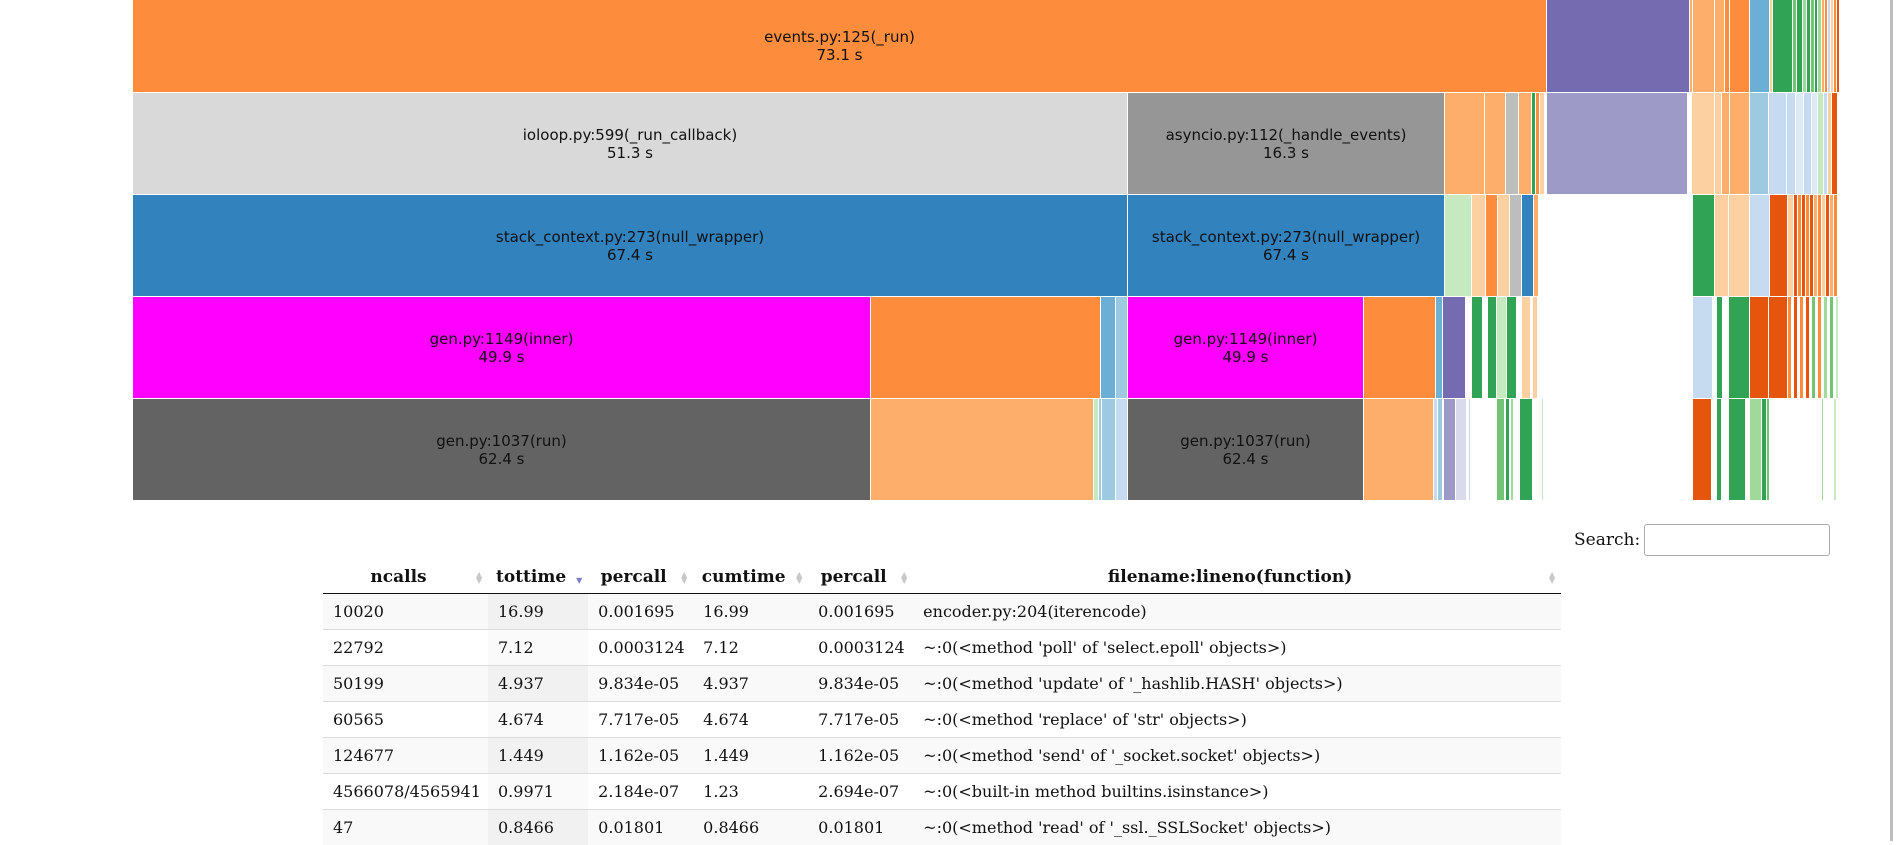 The image size is (1897, 845). Describe the element at coordinates (502, 348) in the screenshot. I see `gen-inner-block-1: gen.py:1149(inner)49.9 s` at that location.